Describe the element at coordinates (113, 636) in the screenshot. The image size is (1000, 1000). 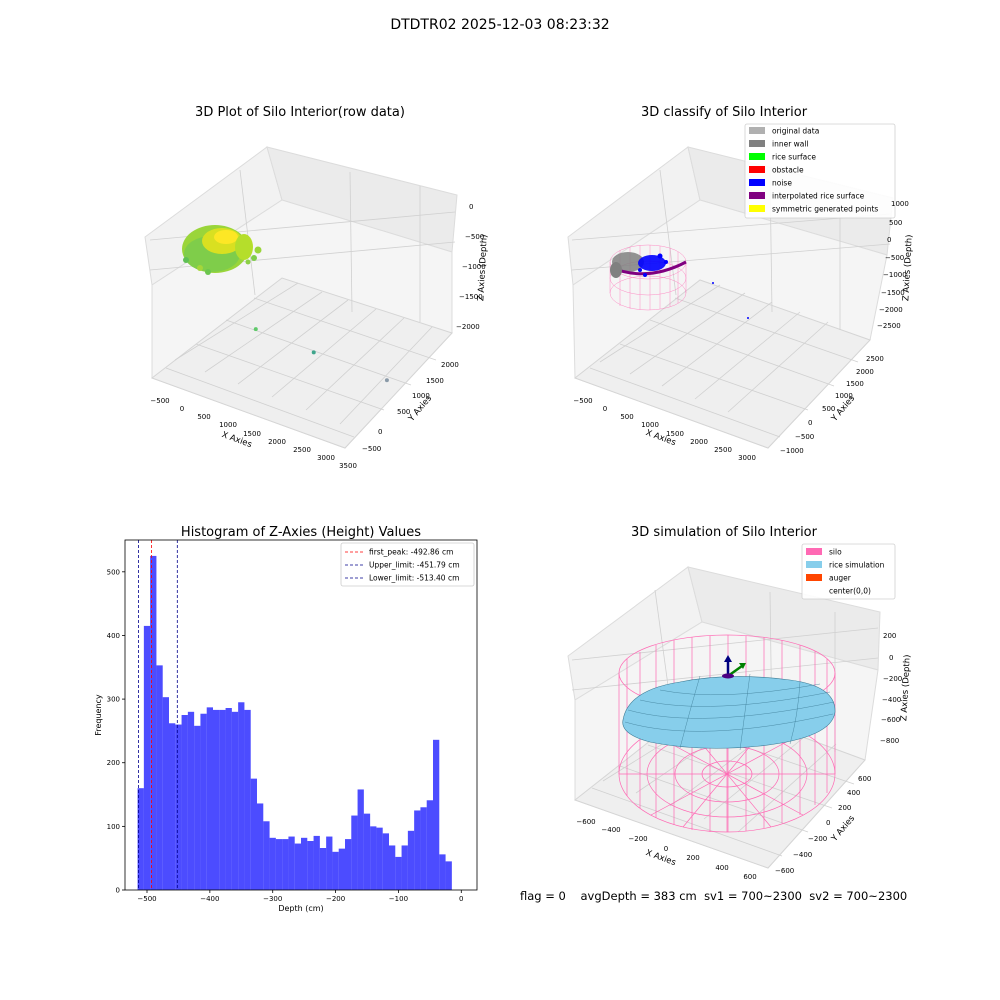
I see `histogram-ytick-label: 400` at that location.